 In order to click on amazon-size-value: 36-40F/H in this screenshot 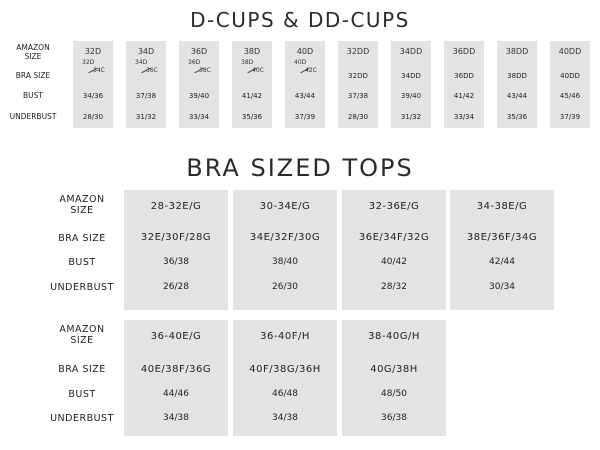, I will do `click(285, 336)`.